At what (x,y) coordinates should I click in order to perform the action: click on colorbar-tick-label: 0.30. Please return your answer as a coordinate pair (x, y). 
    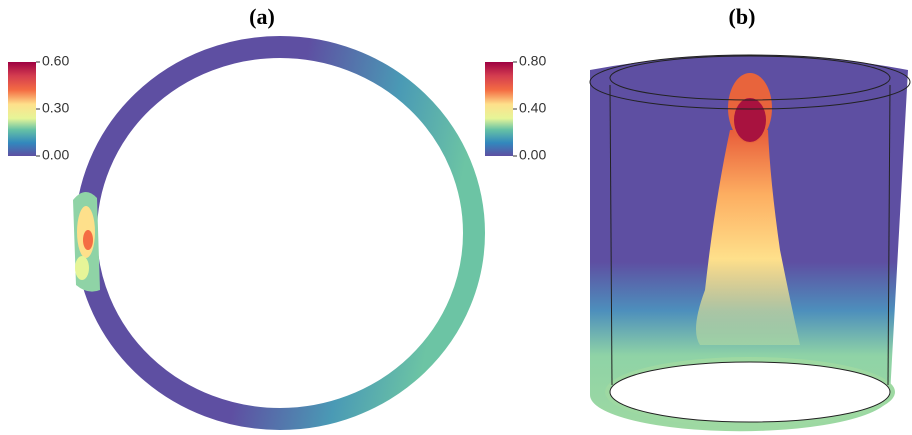
    Looking at the image, I should click on (55, 108).